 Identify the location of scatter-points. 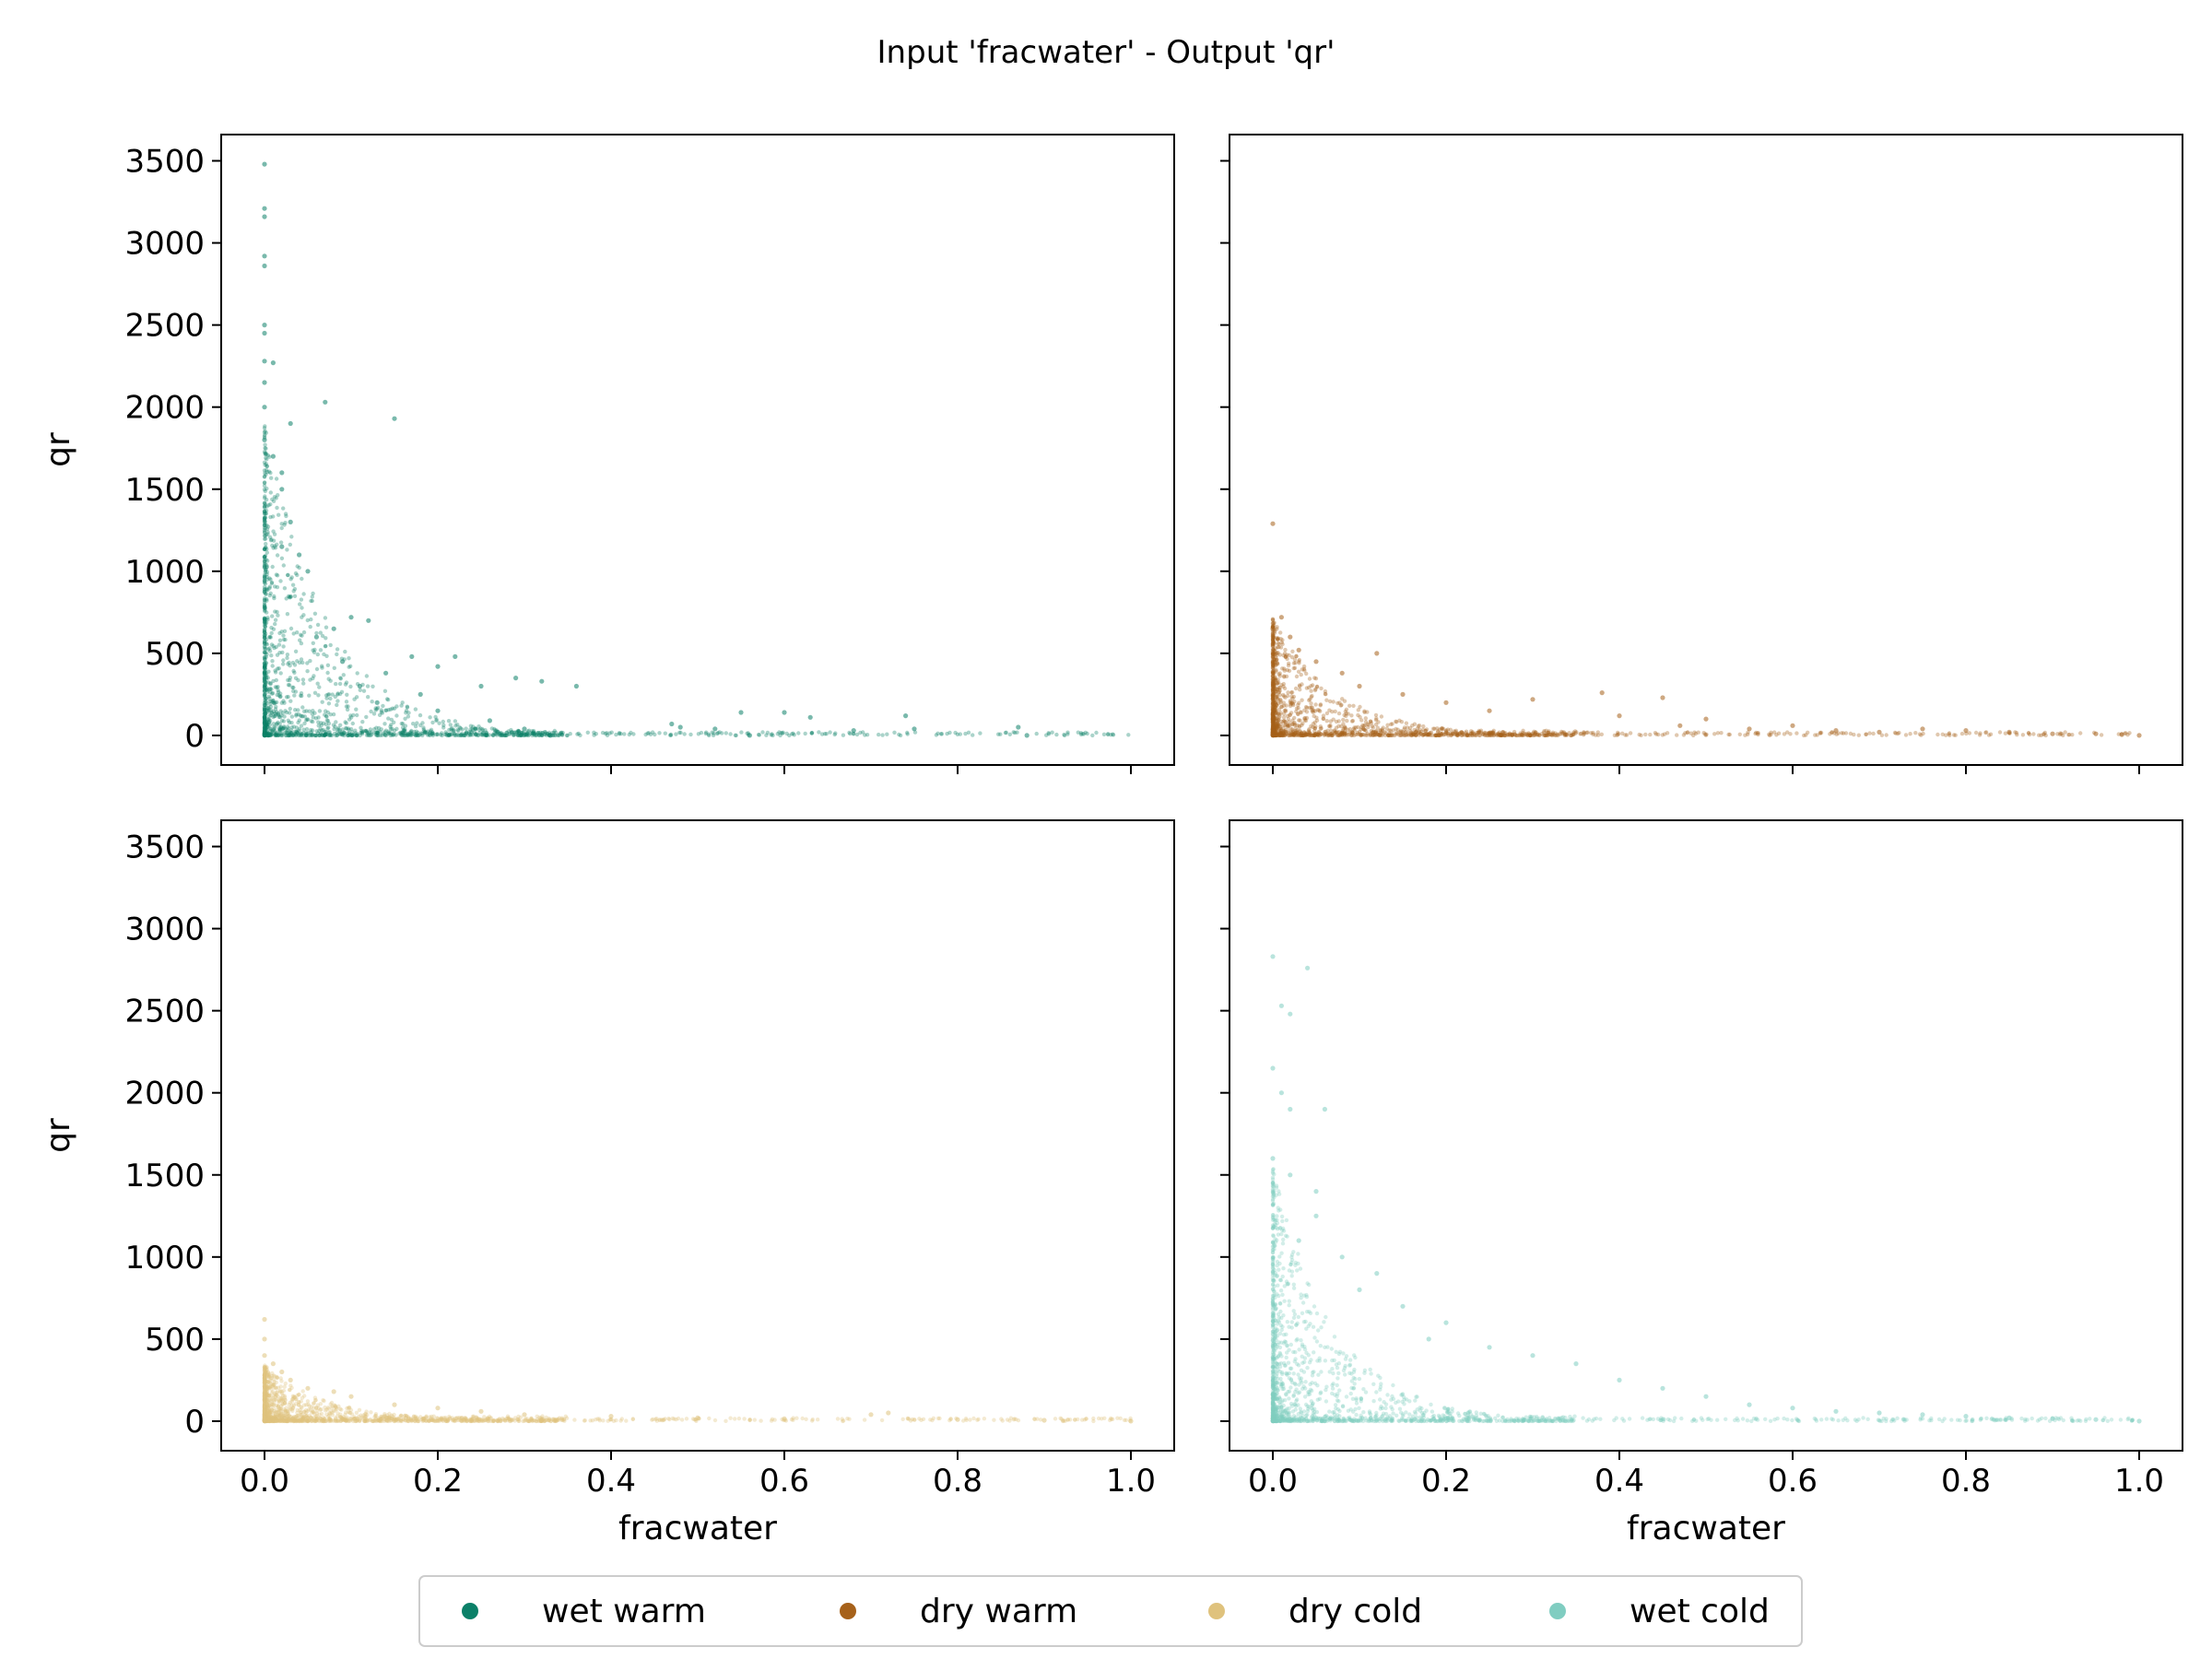
(1706, 629).